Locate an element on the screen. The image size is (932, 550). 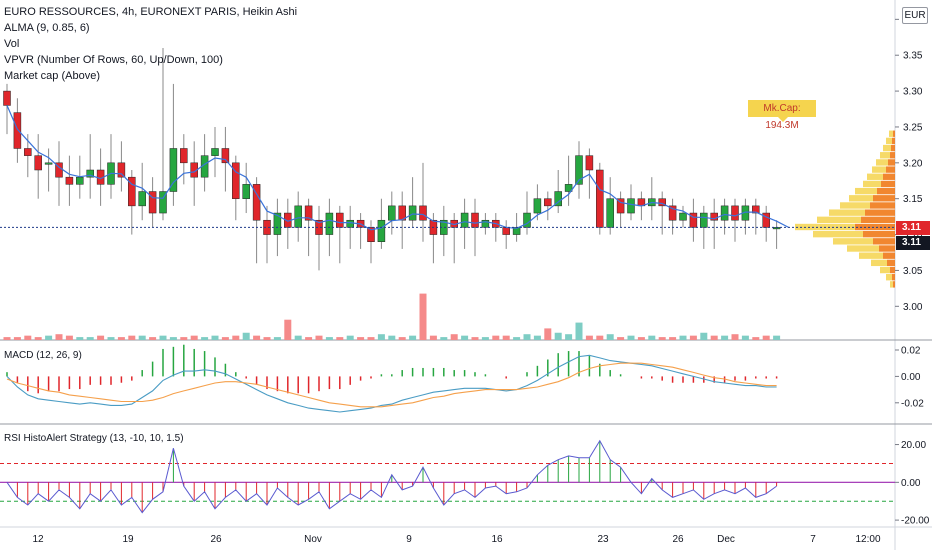
macd-line is located at coordinates (391, 383).